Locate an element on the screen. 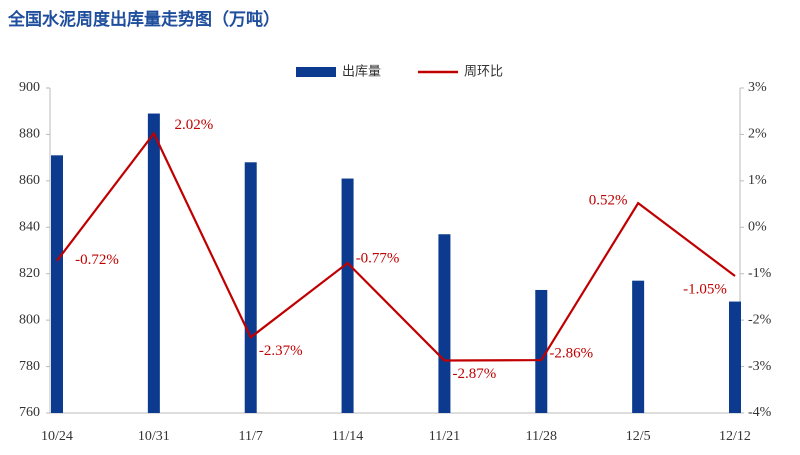  data-label: 0.52% is located at coordinates (608, 201).